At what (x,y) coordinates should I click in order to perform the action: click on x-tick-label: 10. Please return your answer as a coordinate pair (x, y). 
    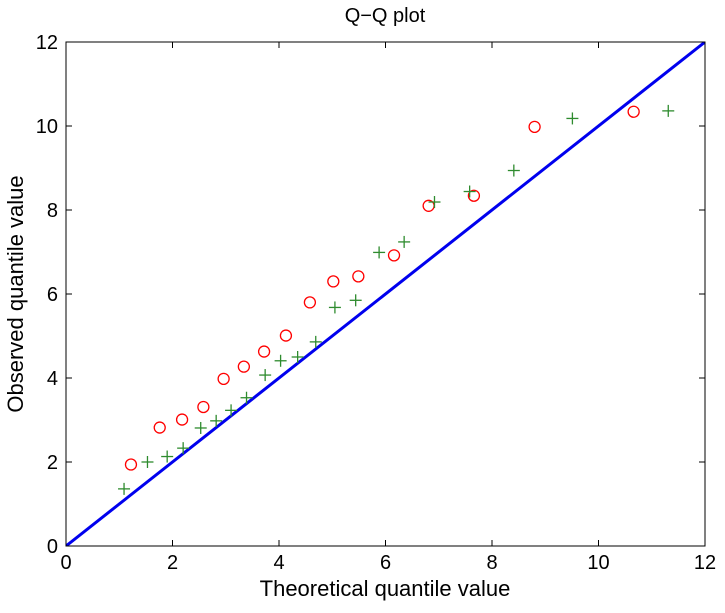
    Looking at the image, I should click on (598, 563).